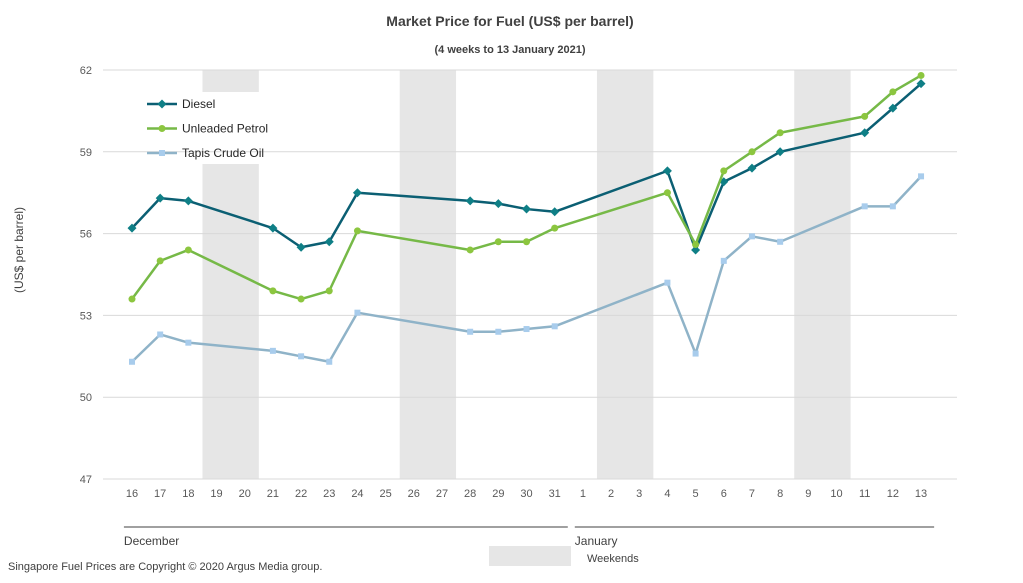 This screenshot has height=583, width=1023. What do you see at coordinates (724, 494) in the screenshot?
I see `x-tick-label: 6` at bounding box center [724, 494].